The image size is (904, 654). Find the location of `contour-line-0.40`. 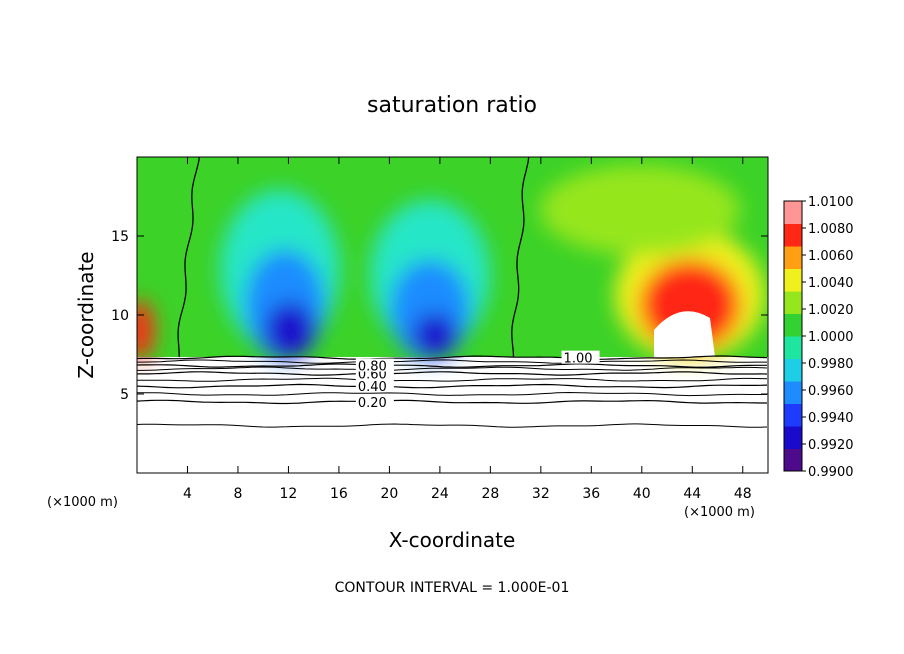

contour-line-0.40 is located at coordinates (452, 386).